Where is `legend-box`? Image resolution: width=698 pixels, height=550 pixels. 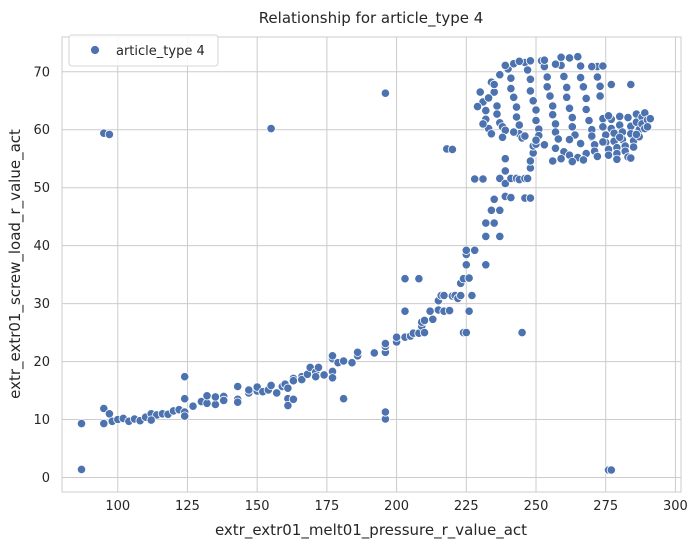
legend-box is located at coordinates (143, 50).